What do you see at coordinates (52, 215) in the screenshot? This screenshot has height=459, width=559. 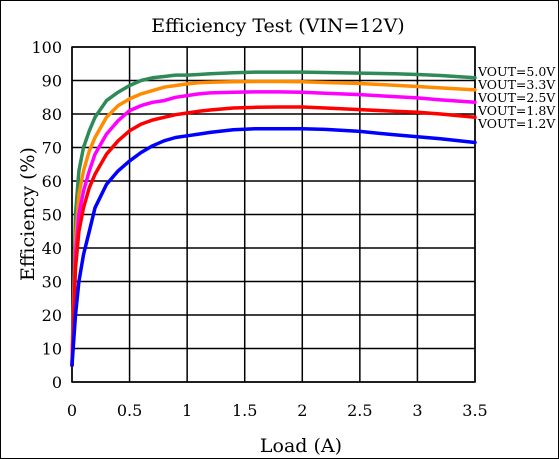 I see `y-tick-label: 50` at bounding box center [52, 215].